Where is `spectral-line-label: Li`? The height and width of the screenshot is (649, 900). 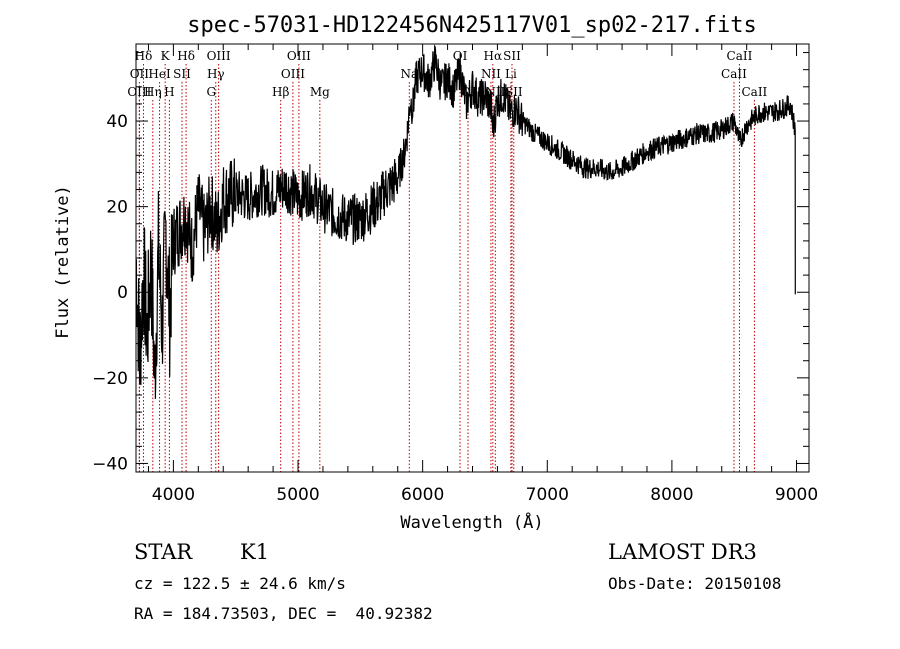 spectral-line-label: Li is located at coordinates (511, 74).